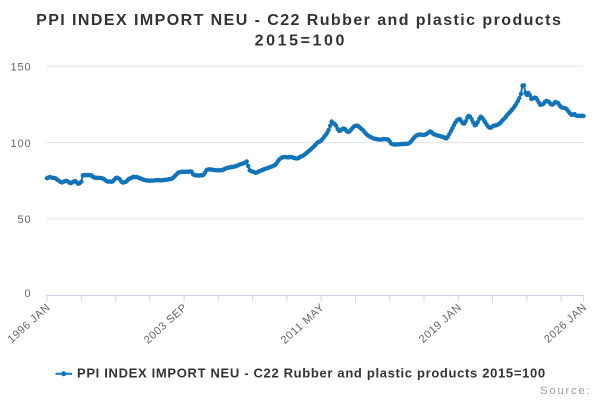 This screenshot has width=600, height=400. Describe the element at coordinates (565, 391) in the screenshot. I see `svg-text: Source:` at that location.